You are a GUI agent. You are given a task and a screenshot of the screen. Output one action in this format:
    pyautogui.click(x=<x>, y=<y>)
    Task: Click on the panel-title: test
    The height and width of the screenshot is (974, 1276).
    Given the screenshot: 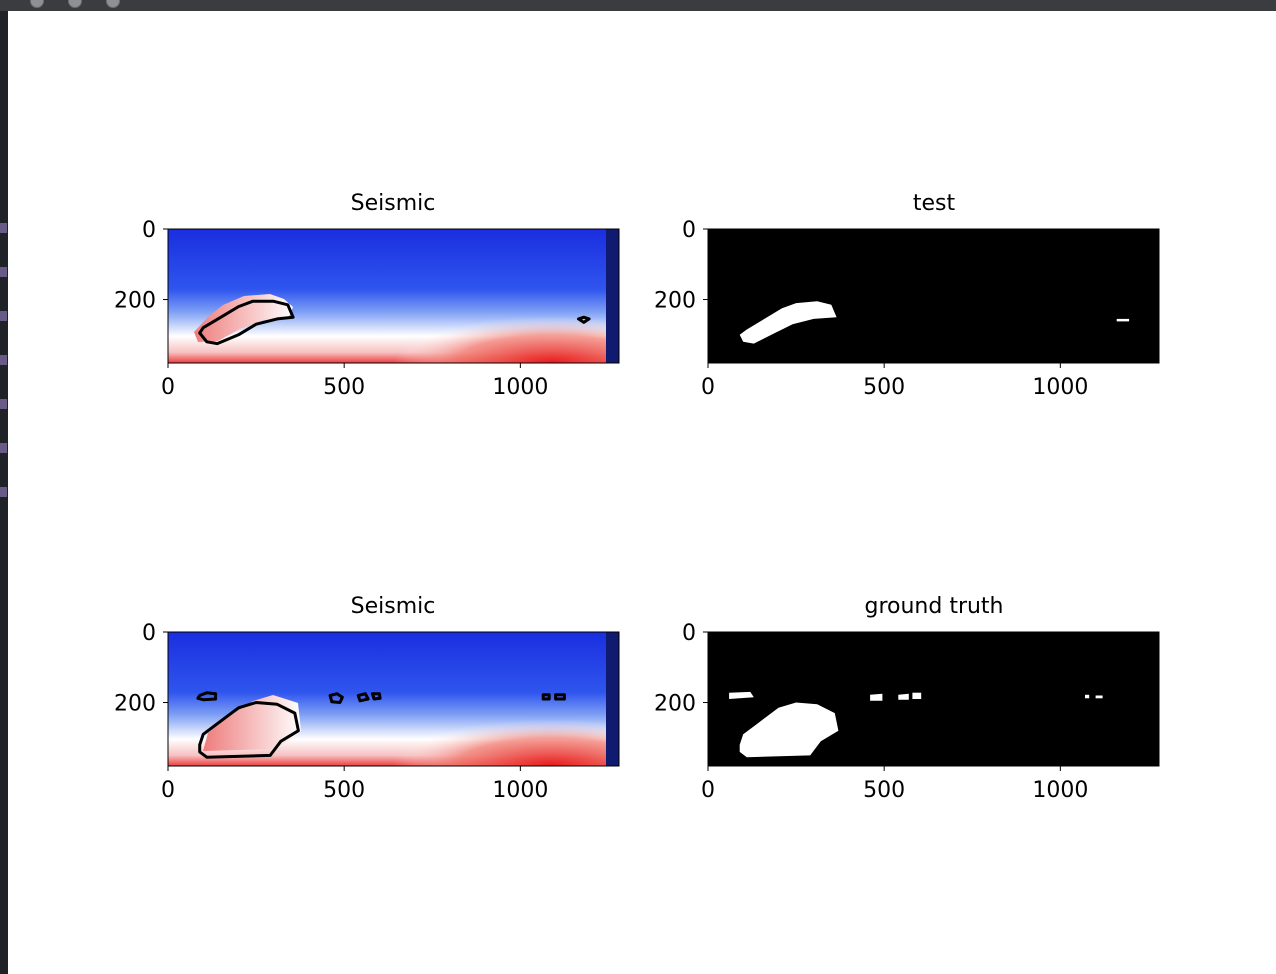 What is the action you would take?
    pyautogui.click(x=934, y=203)
    